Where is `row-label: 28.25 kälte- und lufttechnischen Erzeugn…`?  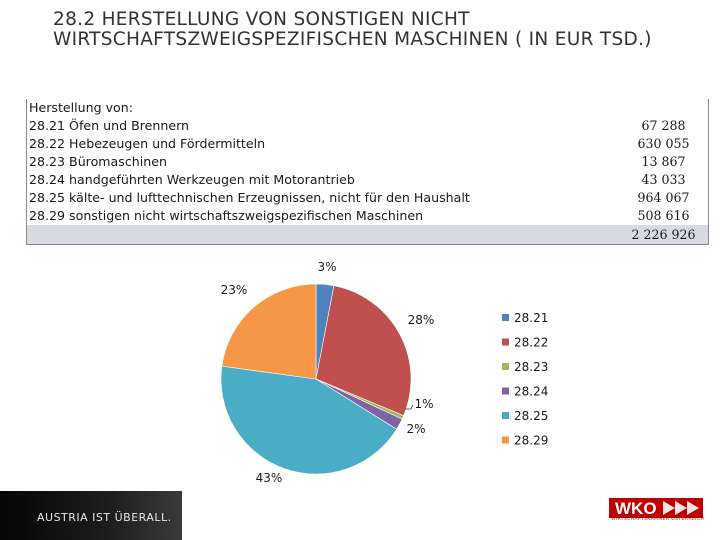 row-label: 28.25 kälte- und lufttechnischen Erzeugn… is located at coordinates (322, 198).